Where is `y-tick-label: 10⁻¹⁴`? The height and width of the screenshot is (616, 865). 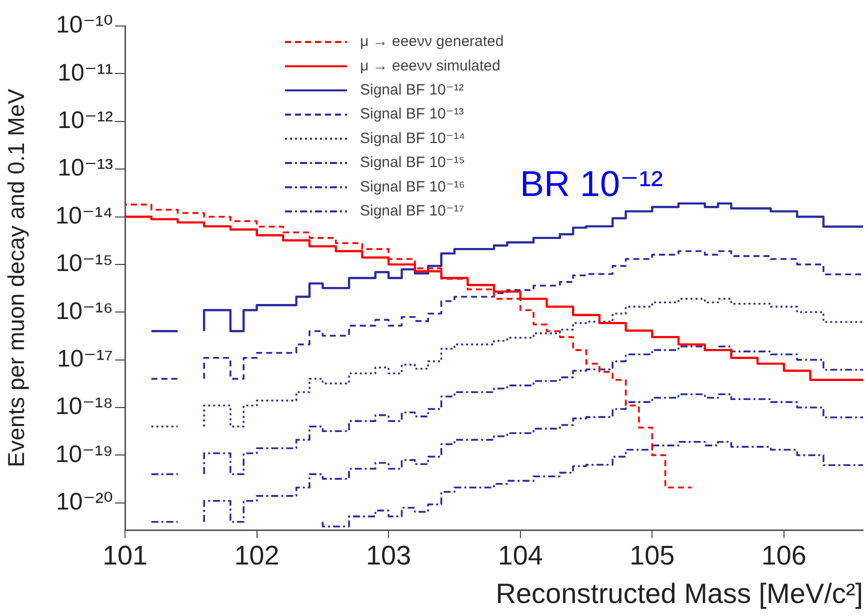 y-tick-label: 10⁻¹⁴ is located at coordinates (84, 216).